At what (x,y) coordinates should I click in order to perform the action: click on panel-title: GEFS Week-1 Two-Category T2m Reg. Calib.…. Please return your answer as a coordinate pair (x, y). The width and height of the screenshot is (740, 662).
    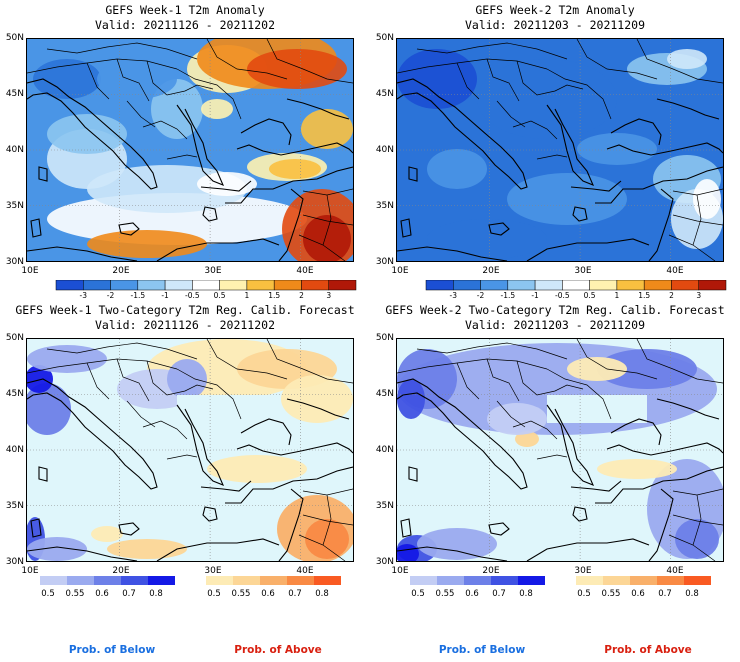
    Looking at the image, I should click on (185, 310).